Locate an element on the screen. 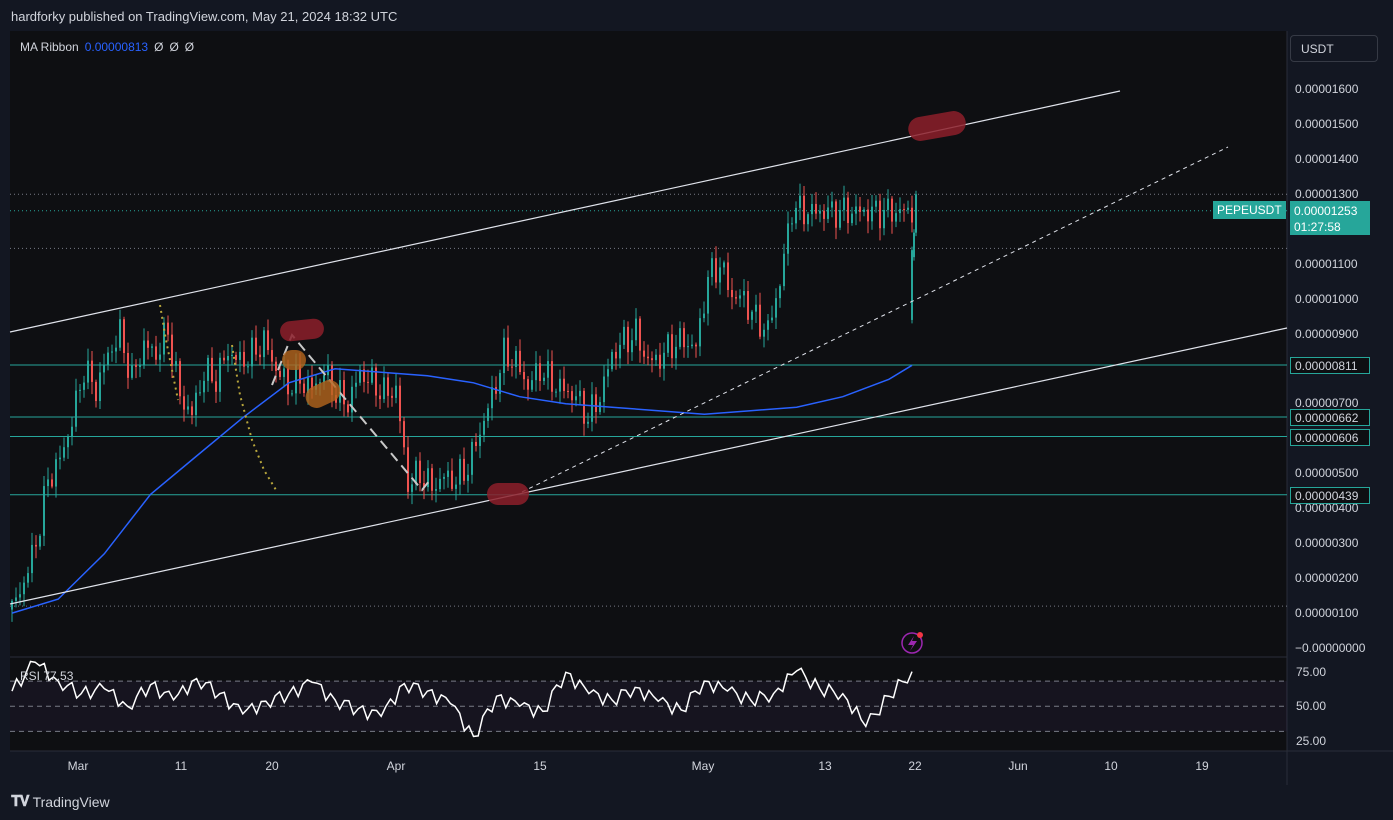 This screenshot has height=820, width=1393. level-tag: 0.00000606 is located at coordinates (1330, 437).